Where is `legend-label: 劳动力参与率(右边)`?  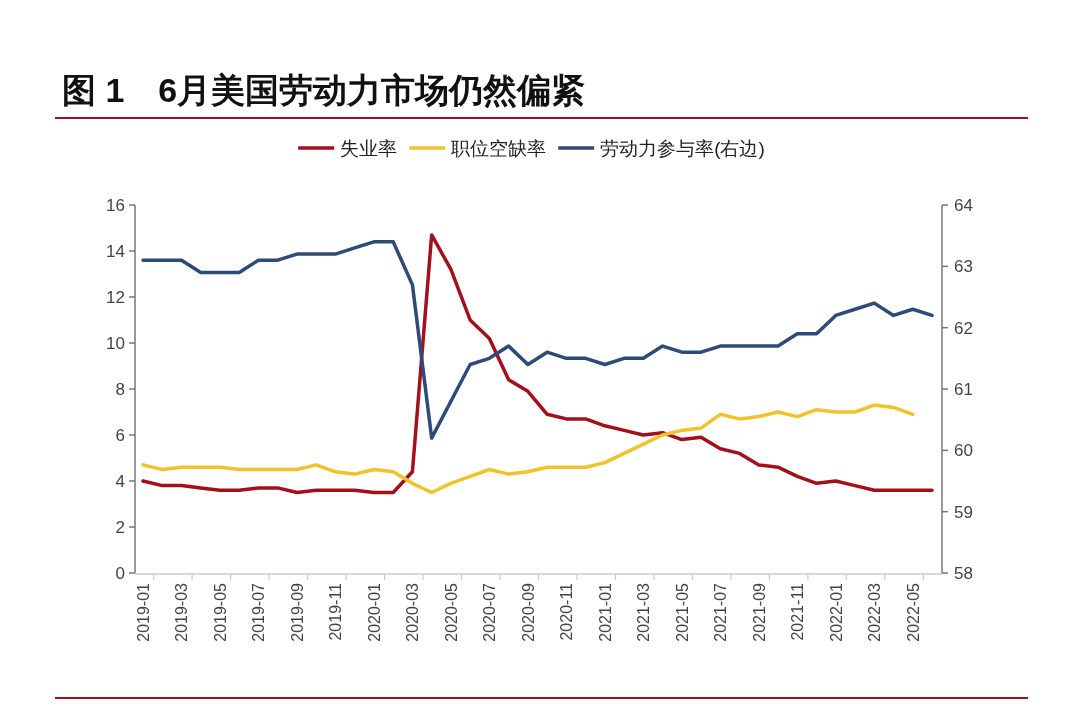
legend-label: 劳动力参与率(右边) is located at coordinates (682, 148).